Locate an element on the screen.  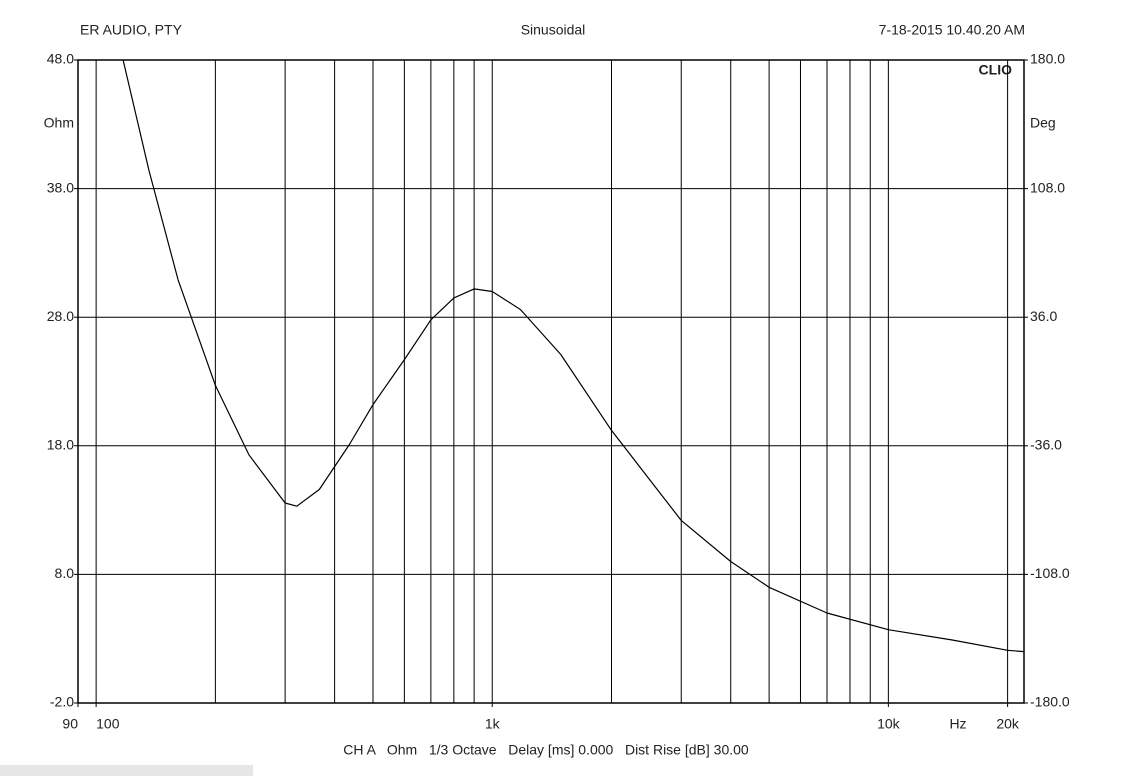
x-tick-label: 90 is located at coordinates (70, 724).